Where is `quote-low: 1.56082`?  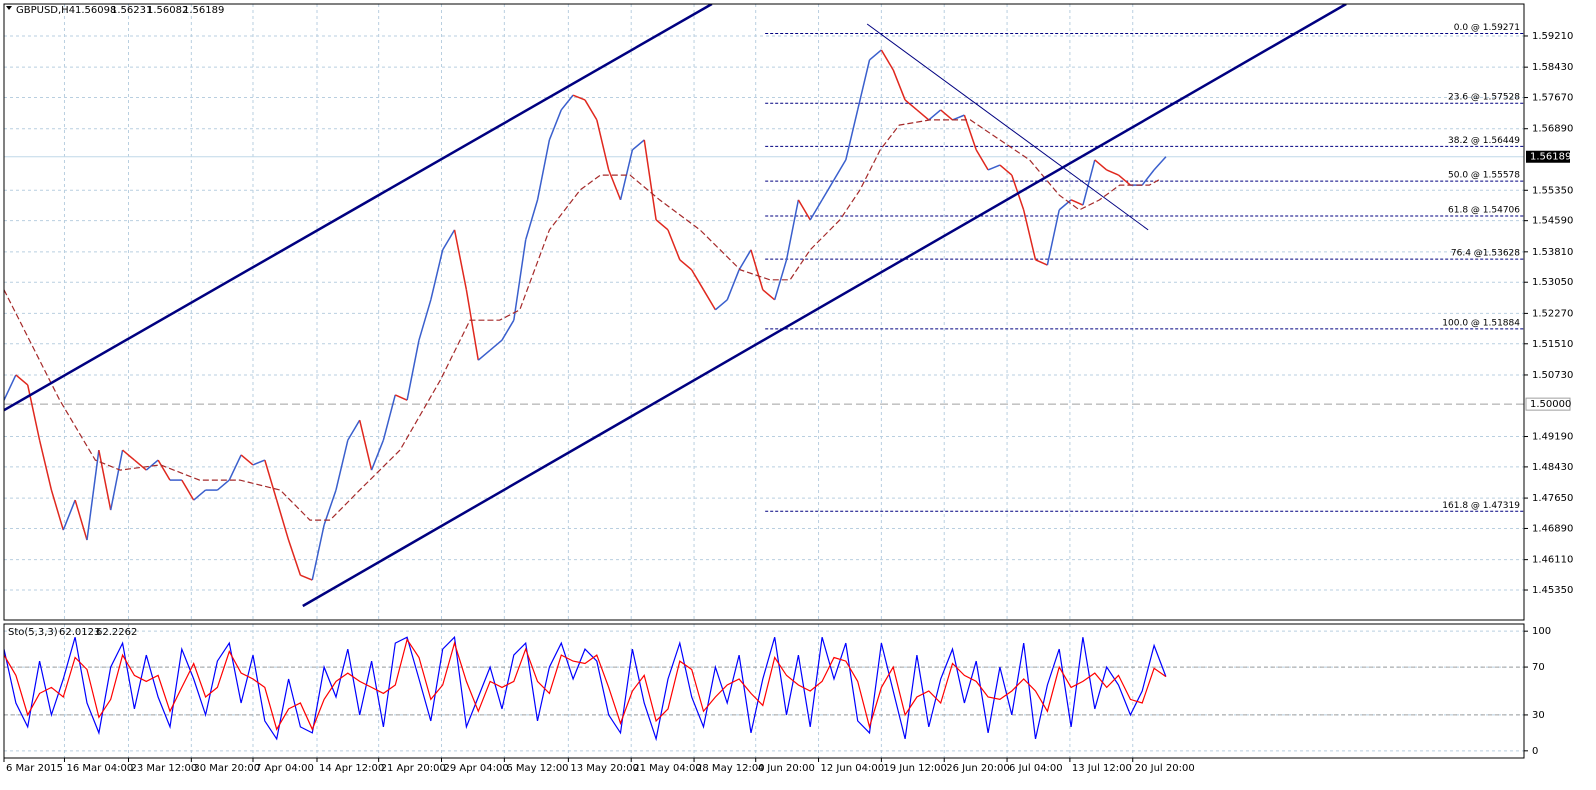 quote-low: 1.56082 is located at coordinates (167, 10).